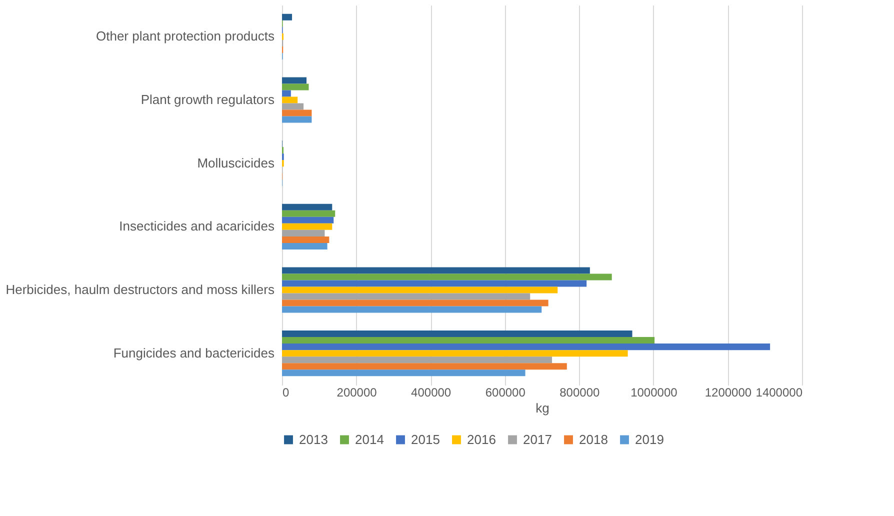  I want to click on x-tick-label: 1200000, so click(728, 393).